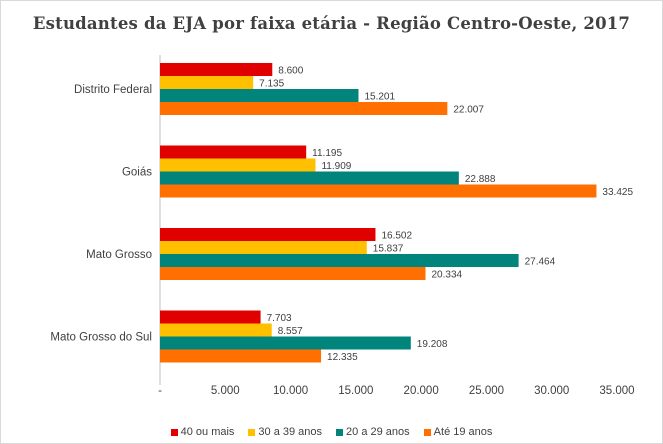 This screenshot has width=663, height=444. I want to click on data-label: 19.208, so click(432, 344).